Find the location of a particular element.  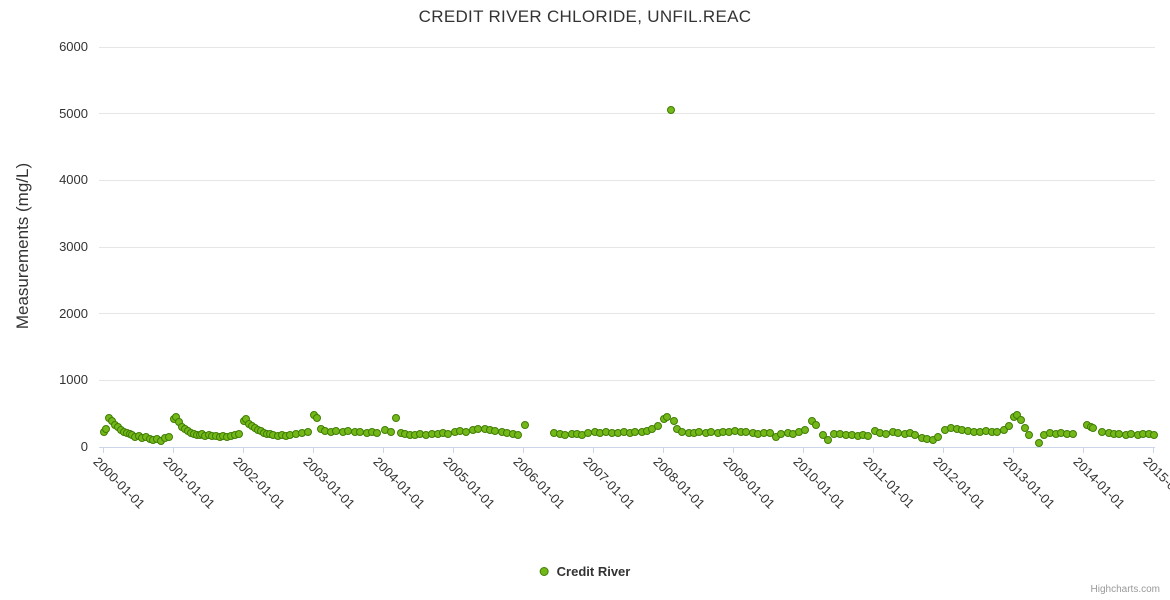

y-axis-label: 6000 is located at coordinates (73, 46).